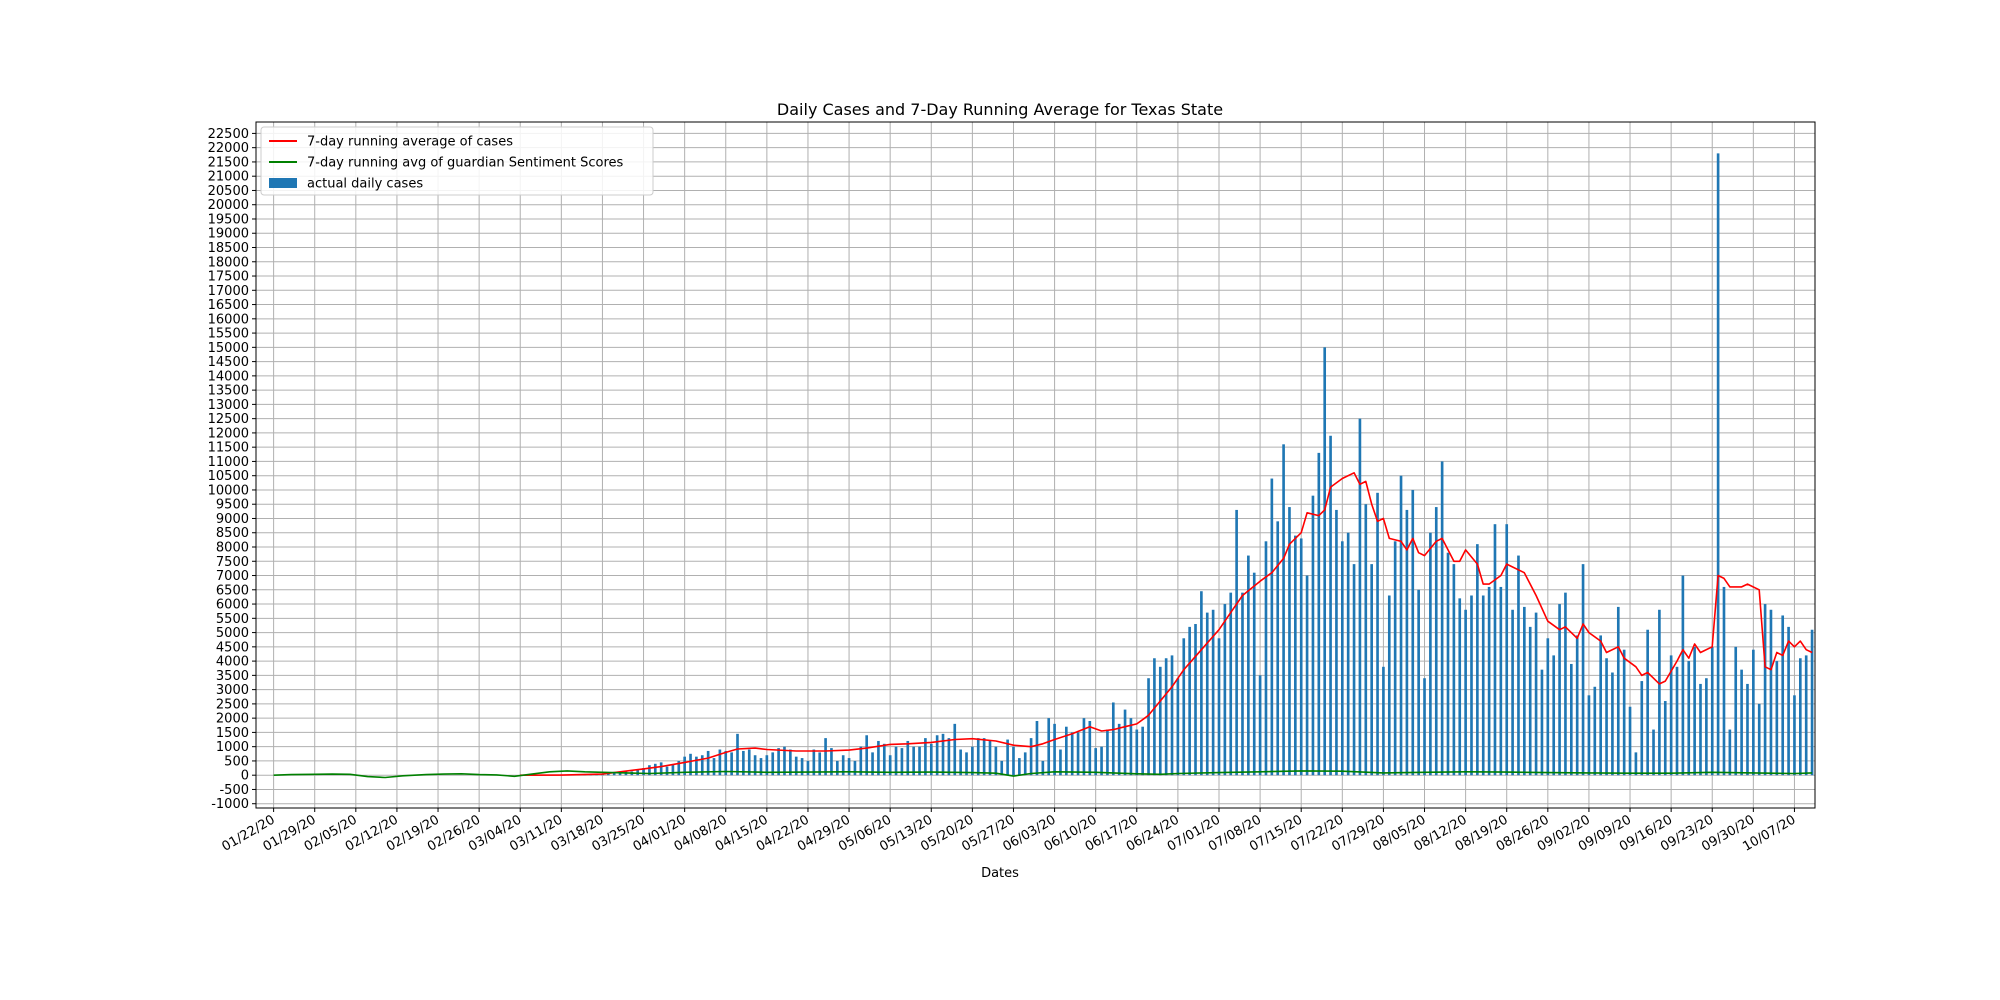 This screenshot has width=2000, height=1000. I want to click on y-tick-label: 5000, so click(232, 633).